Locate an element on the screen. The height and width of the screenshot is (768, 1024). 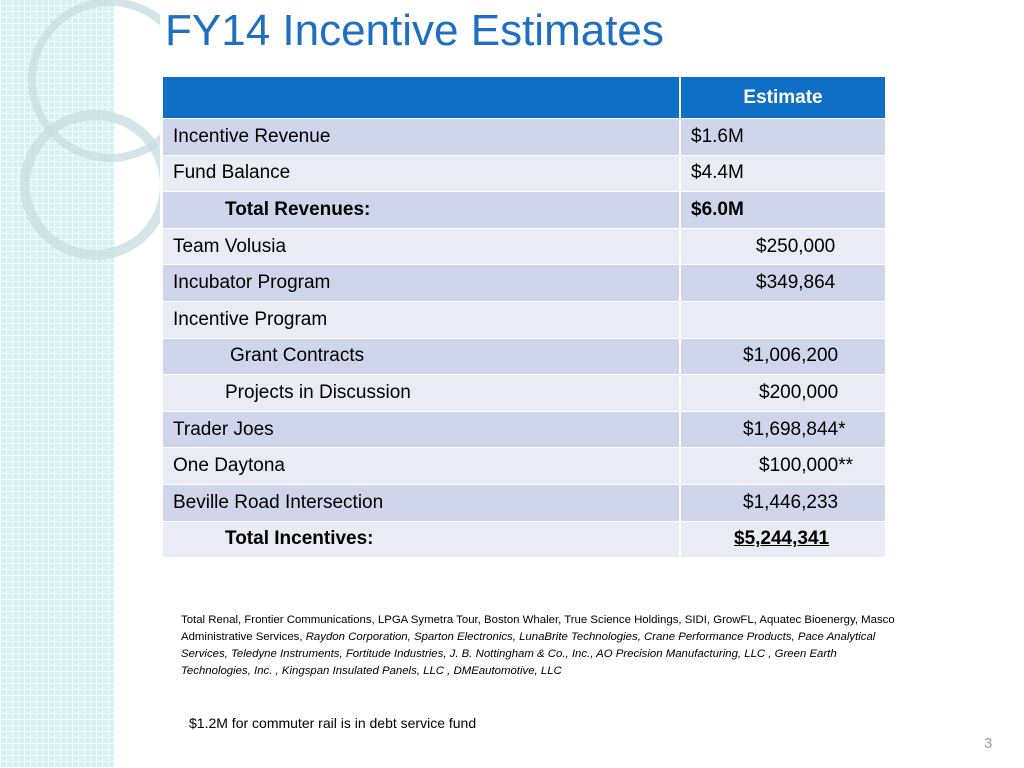
header-row: Estimate is located at coordinates (525, 98).